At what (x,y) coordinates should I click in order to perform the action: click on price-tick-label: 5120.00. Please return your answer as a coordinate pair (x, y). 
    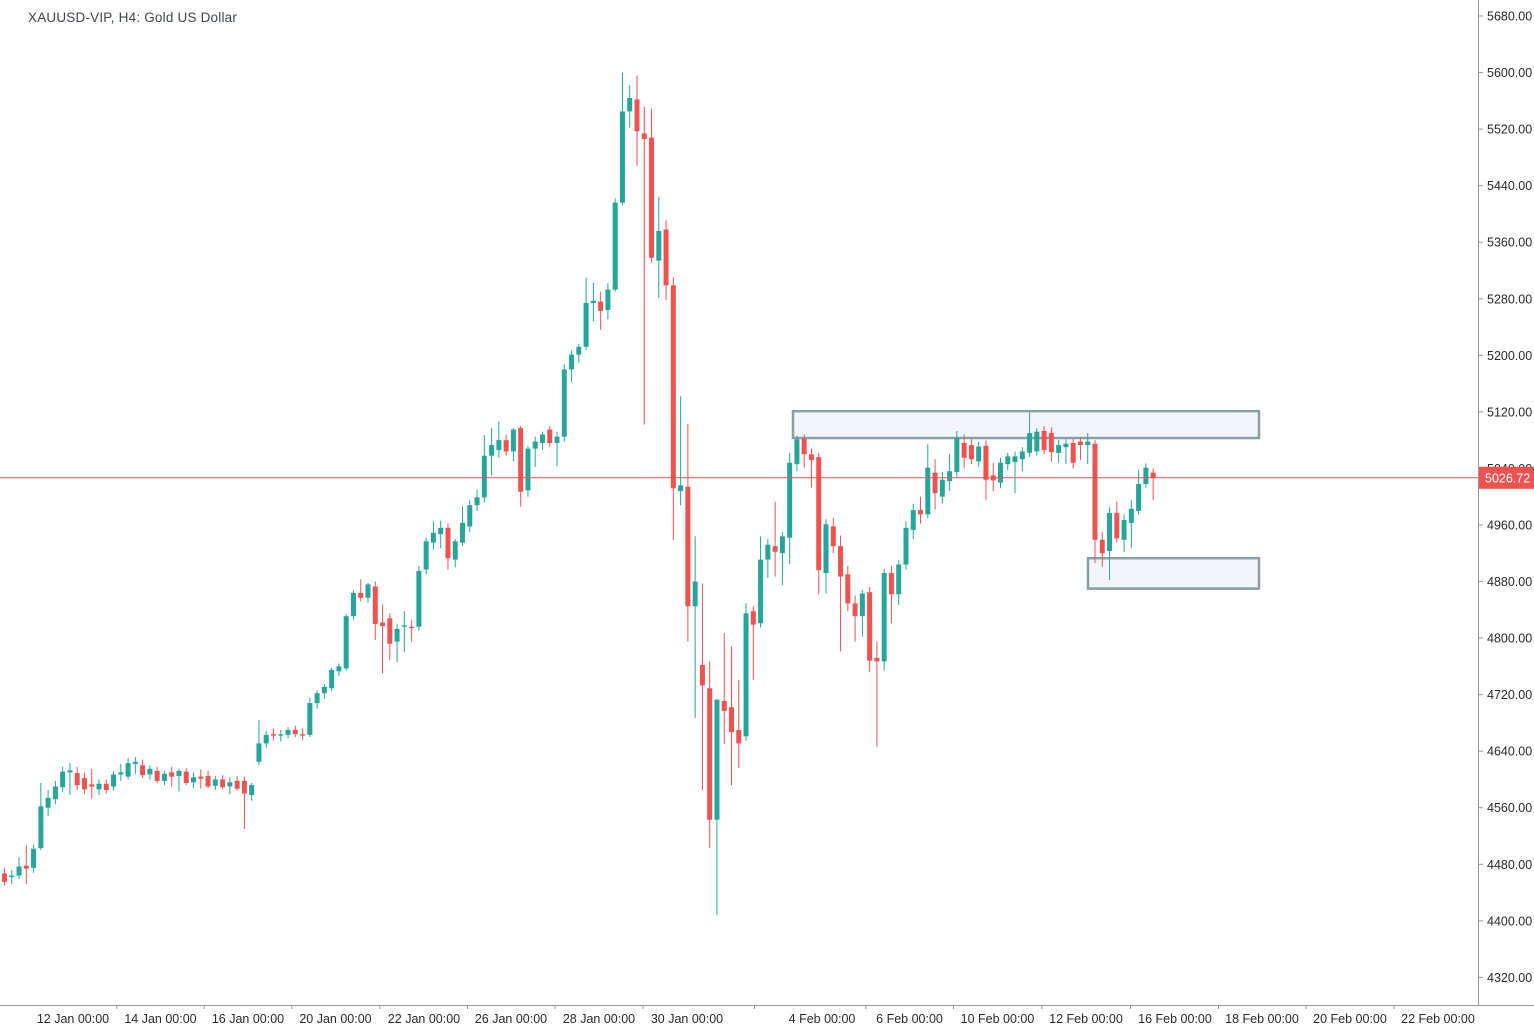
    Looking at the image, I should click on (1509, 412).